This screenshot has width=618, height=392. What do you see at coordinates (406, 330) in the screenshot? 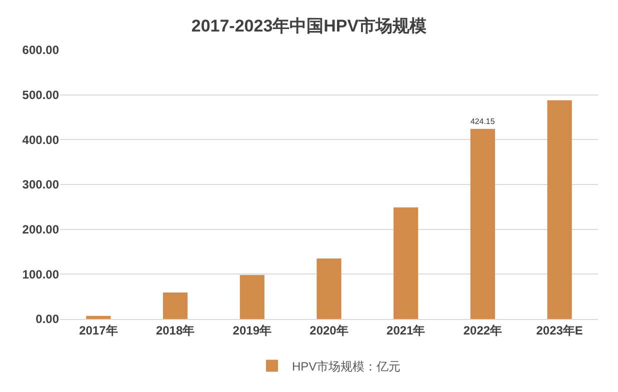
I see `x-tick-label: 2021年` at bounding box center [406, 330].